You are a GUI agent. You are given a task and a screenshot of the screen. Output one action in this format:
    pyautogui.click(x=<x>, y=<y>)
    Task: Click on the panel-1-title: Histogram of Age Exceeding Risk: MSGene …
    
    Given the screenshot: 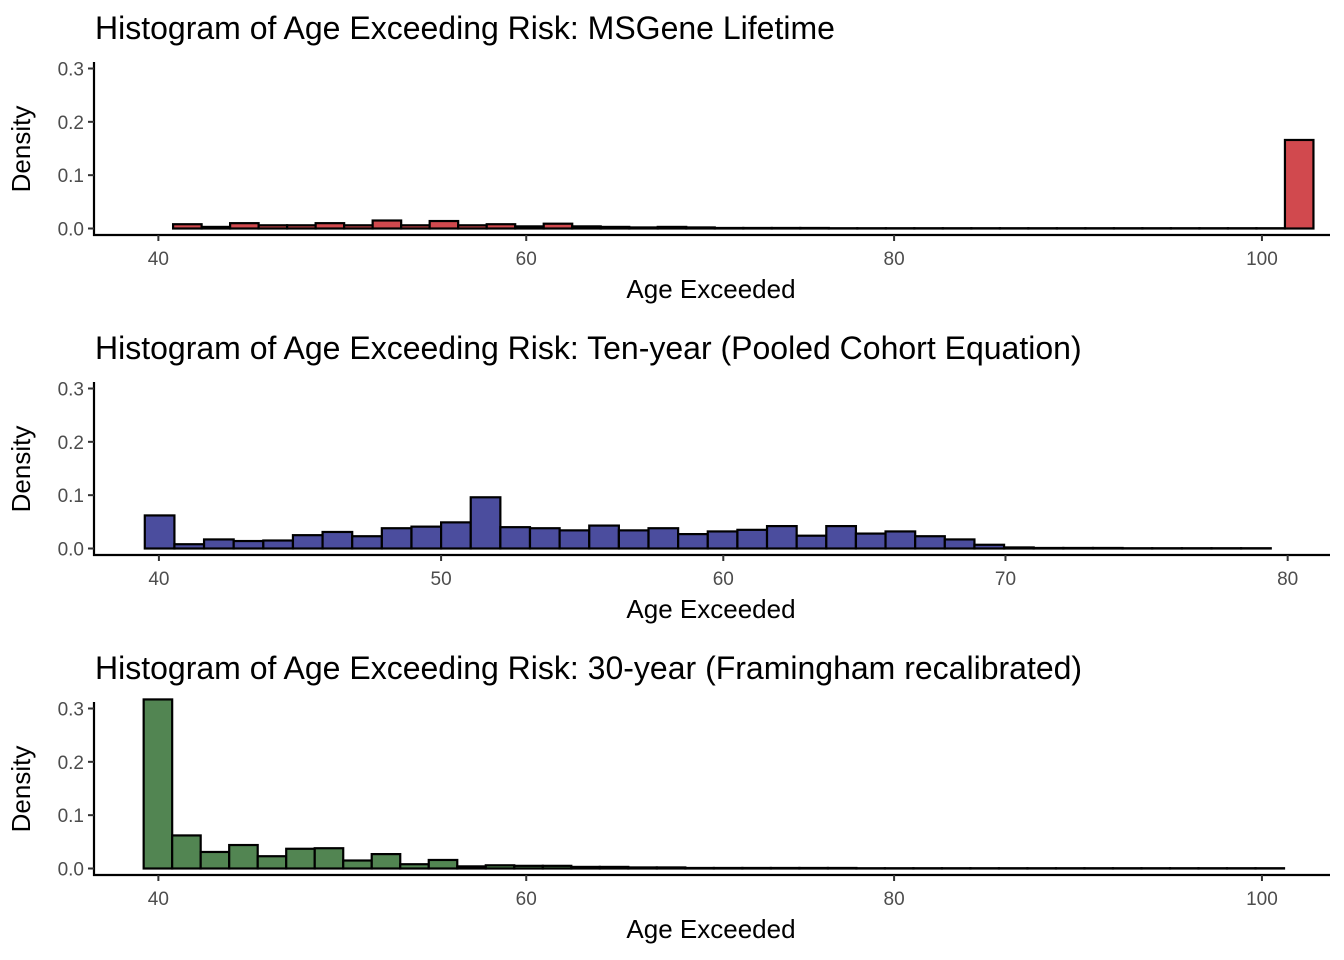 What is the action you would take?
    pyautogui.click(x=465, y=28)
    